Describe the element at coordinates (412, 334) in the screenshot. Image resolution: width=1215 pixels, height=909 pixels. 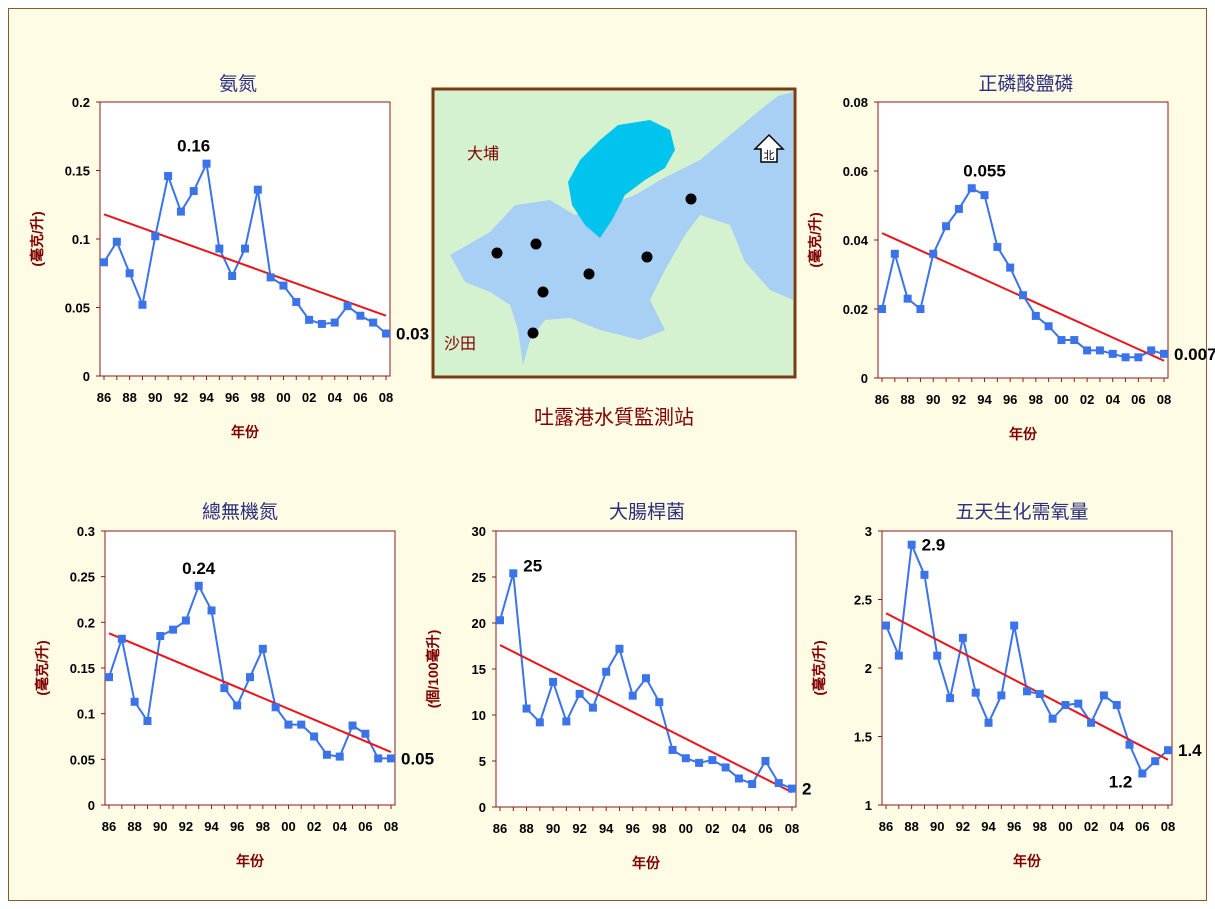
I see `data-label: 0.03` at that location.